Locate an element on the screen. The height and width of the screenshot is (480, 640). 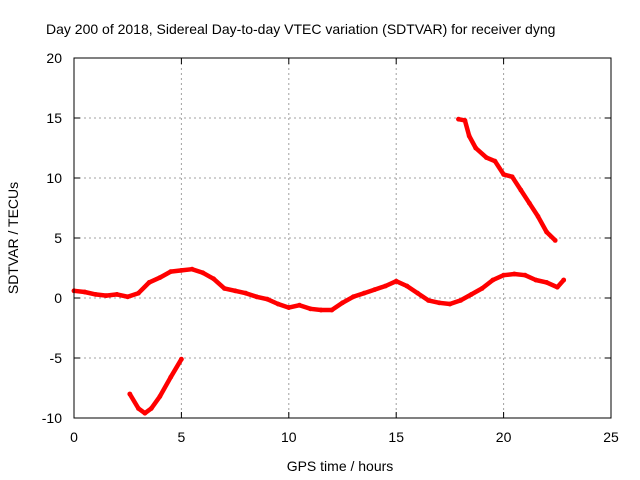
x-tick-label: 10 is located at coordinates (289, 437).